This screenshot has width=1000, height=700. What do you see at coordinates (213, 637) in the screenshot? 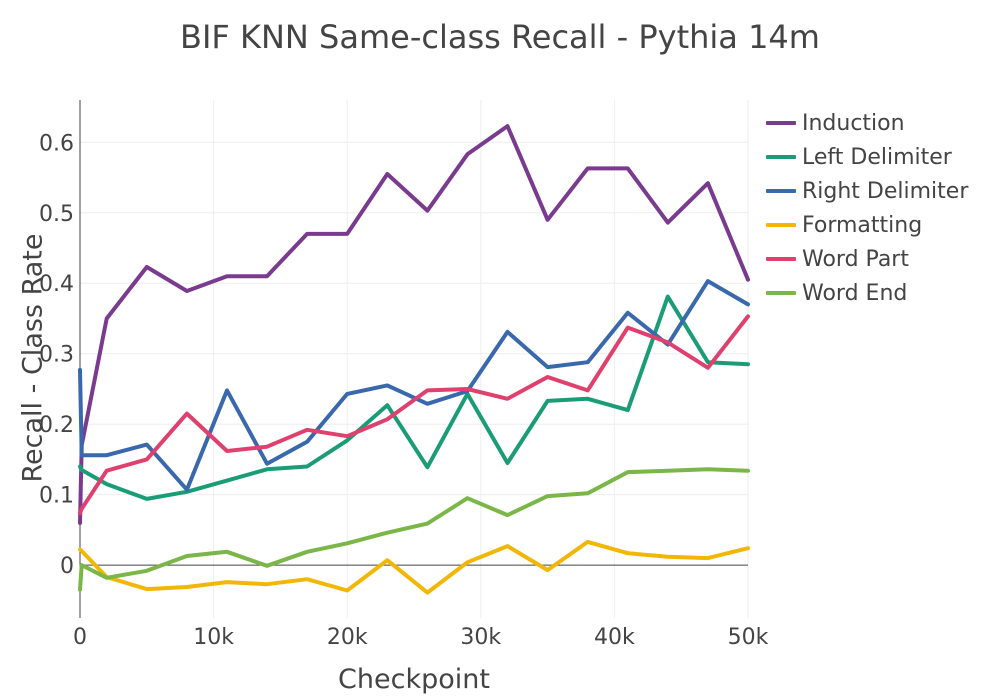
I see `x-tick-label: 10k` at bounding box center [213, 637].